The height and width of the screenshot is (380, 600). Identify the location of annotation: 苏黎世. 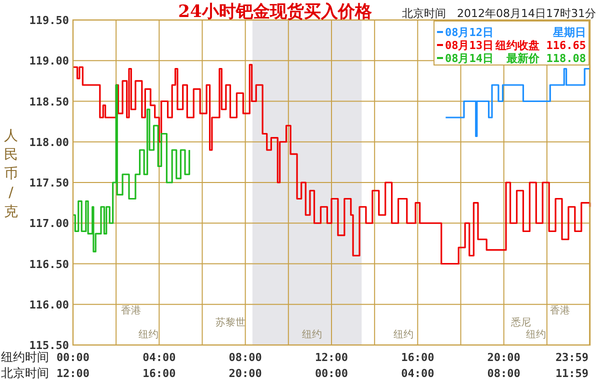
(230, 322).